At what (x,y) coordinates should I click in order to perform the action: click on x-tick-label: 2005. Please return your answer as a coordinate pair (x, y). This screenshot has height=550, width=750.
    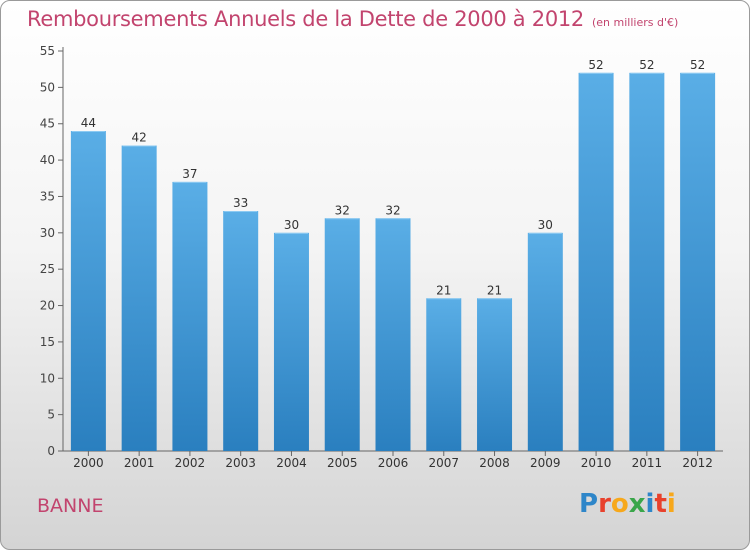
    Looking at the image, I should click on (342, 463).